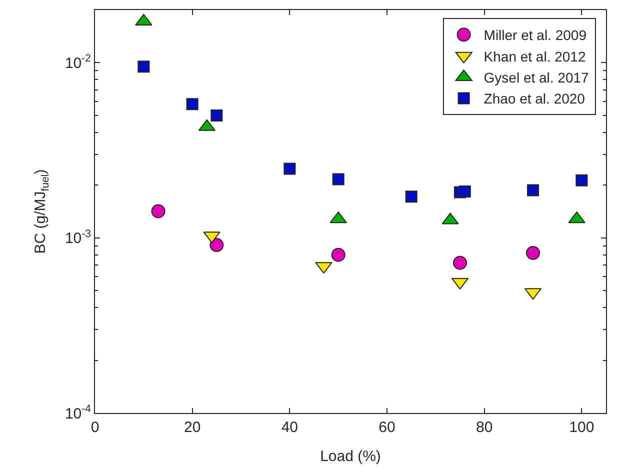 This screenshot has width=618, height=473. What do you see at coordinates (350, 456) in the screenshot?
I see `x-axis-title: Load (%)` at bounding box center [350, 456].